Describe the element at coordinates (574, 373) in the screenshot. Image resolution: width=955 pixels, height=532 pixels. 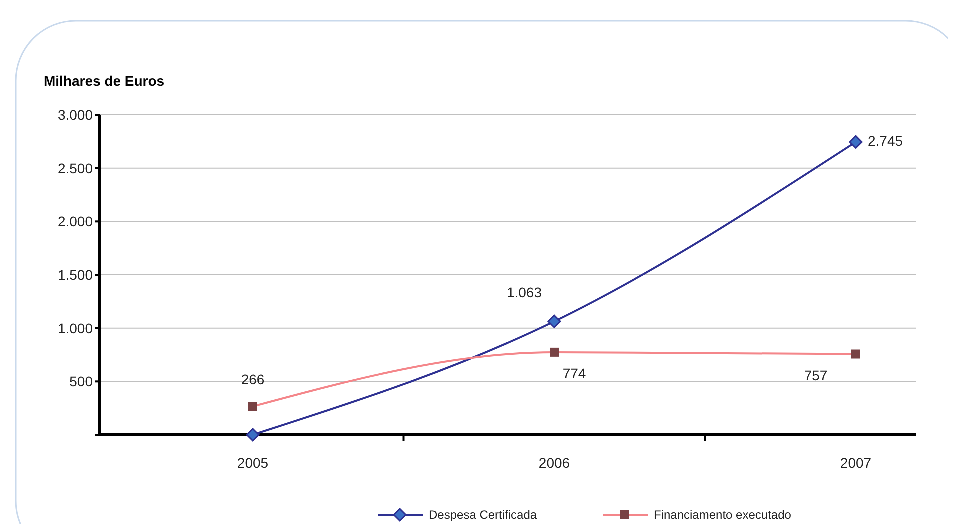
I see `data-label: 774` at that location.